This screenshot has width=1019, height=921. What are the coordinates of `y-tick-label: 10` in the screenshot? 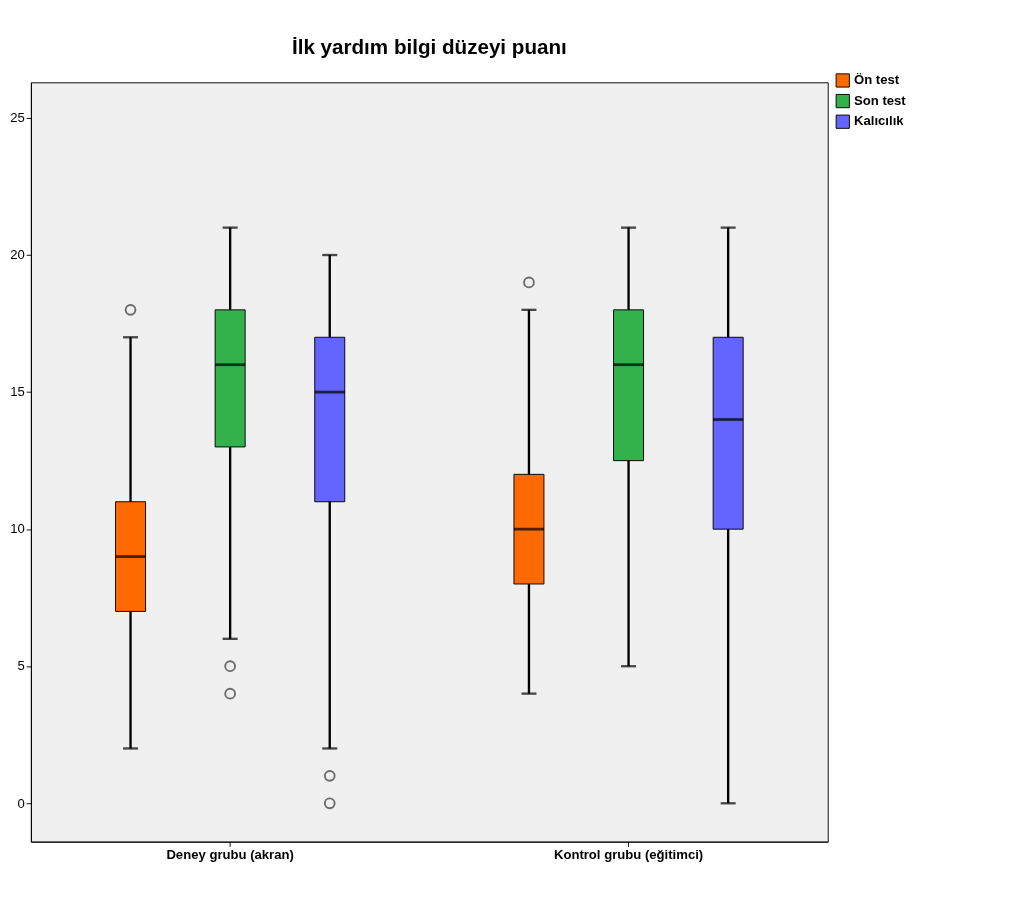 It's located at (17, 529).